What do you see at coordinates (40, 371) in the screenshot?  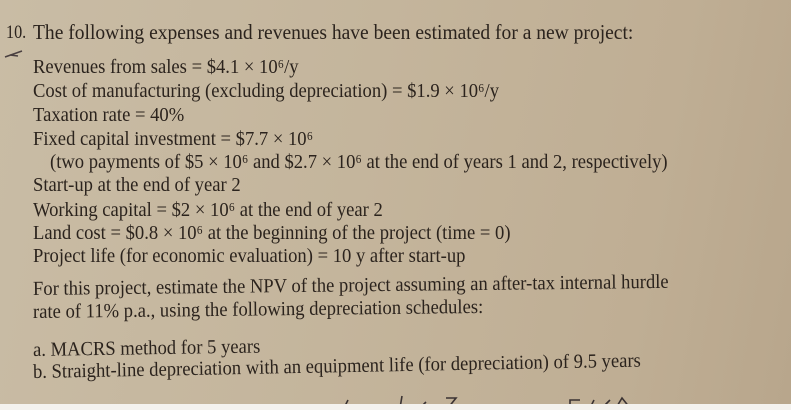 I see `part-b-label: b.` at bounding box center [40, 371].